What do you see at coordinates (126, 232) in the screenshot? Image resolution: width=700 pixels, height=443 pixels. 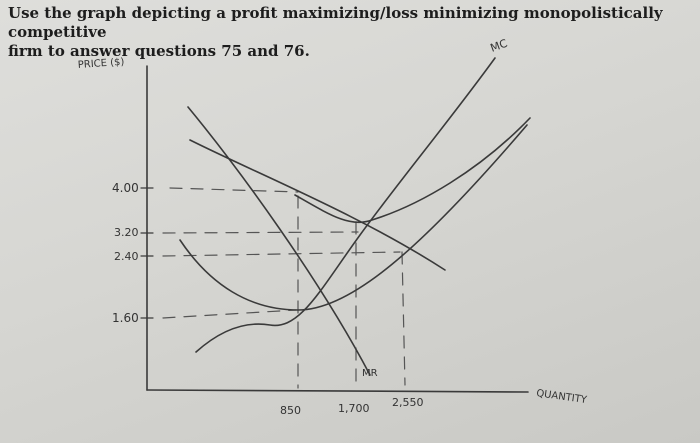 I see `price-tick-3-20: 3.20` at bounding box center [126, 232].